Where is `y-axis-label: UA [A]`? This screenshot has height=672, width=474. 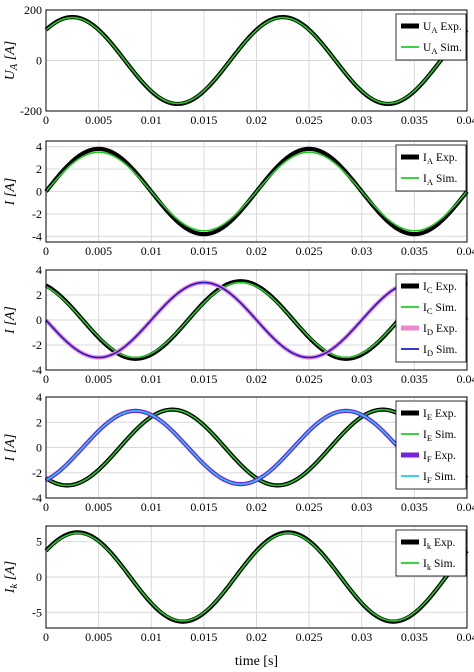
y-axis-label: UA [A] is located at coordinates (11, 61).